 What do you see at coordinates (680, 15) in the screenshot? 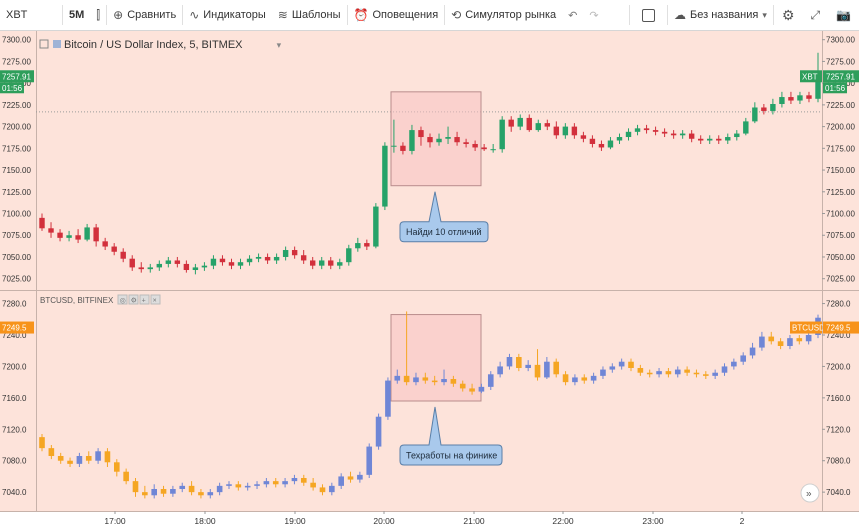
I see `cloud-icon: ☁` at bounding box center [680, 15].